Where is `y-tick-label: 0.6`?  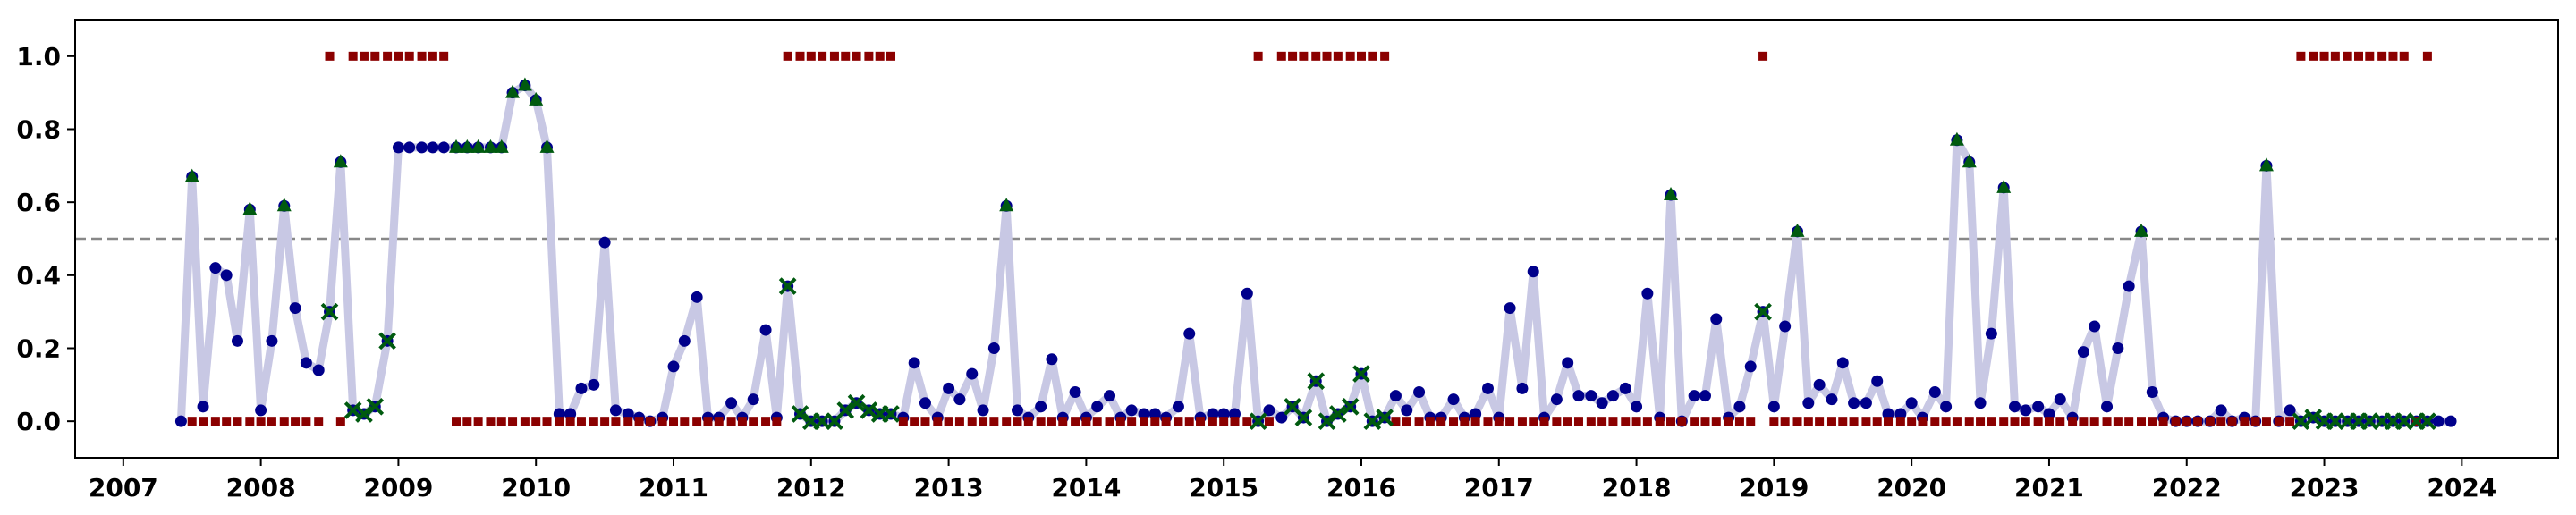 y-tick-label: 0.6 is located at coordinates (38, 202).